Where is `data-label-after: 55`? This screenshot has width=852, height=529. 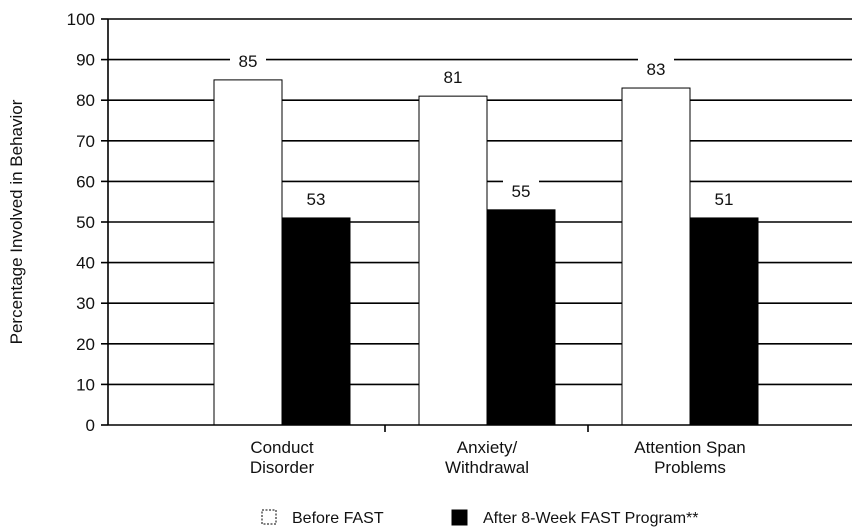
data-label-after: 55 is located at coordinates (521, 191).